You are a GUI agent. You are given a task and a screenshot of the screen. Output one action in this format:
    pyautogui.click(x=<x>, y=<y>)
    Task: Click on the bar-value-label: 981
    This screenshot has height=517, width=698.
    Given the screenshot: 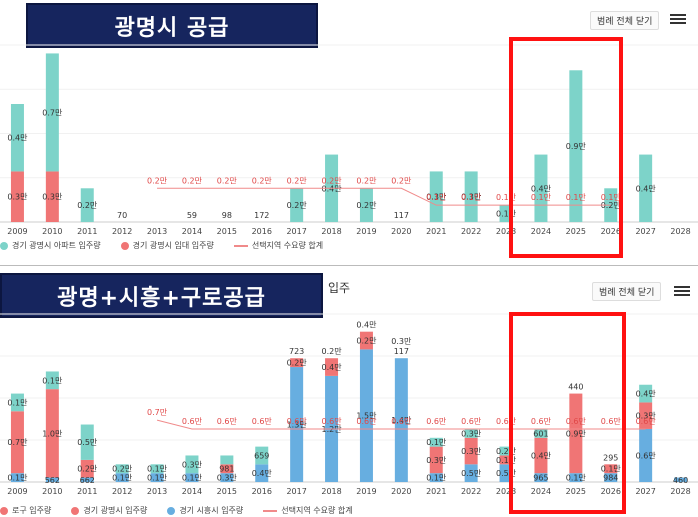 What is the action you would take?
    pyautogui.click(x=226, y=469)
    